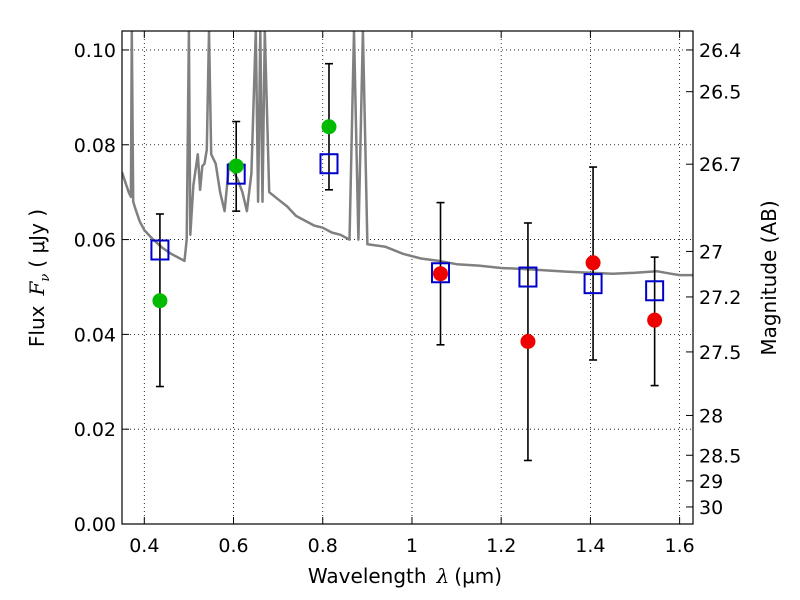 This screenshot has height=600, width=800. What do you see at coordinates (501, 546) in the screenshot?
I see `x-tick-label: 1.2` at bounding box center [501, 546].